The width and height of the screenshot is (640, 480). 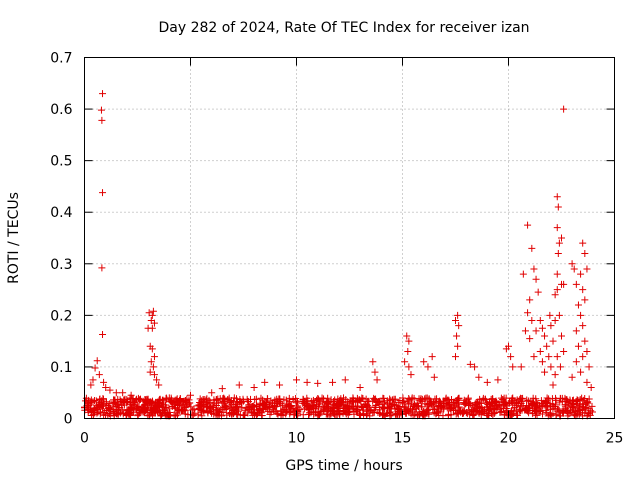 I want to click on y-tick-label: 0.7, so click(x=61, y=59).